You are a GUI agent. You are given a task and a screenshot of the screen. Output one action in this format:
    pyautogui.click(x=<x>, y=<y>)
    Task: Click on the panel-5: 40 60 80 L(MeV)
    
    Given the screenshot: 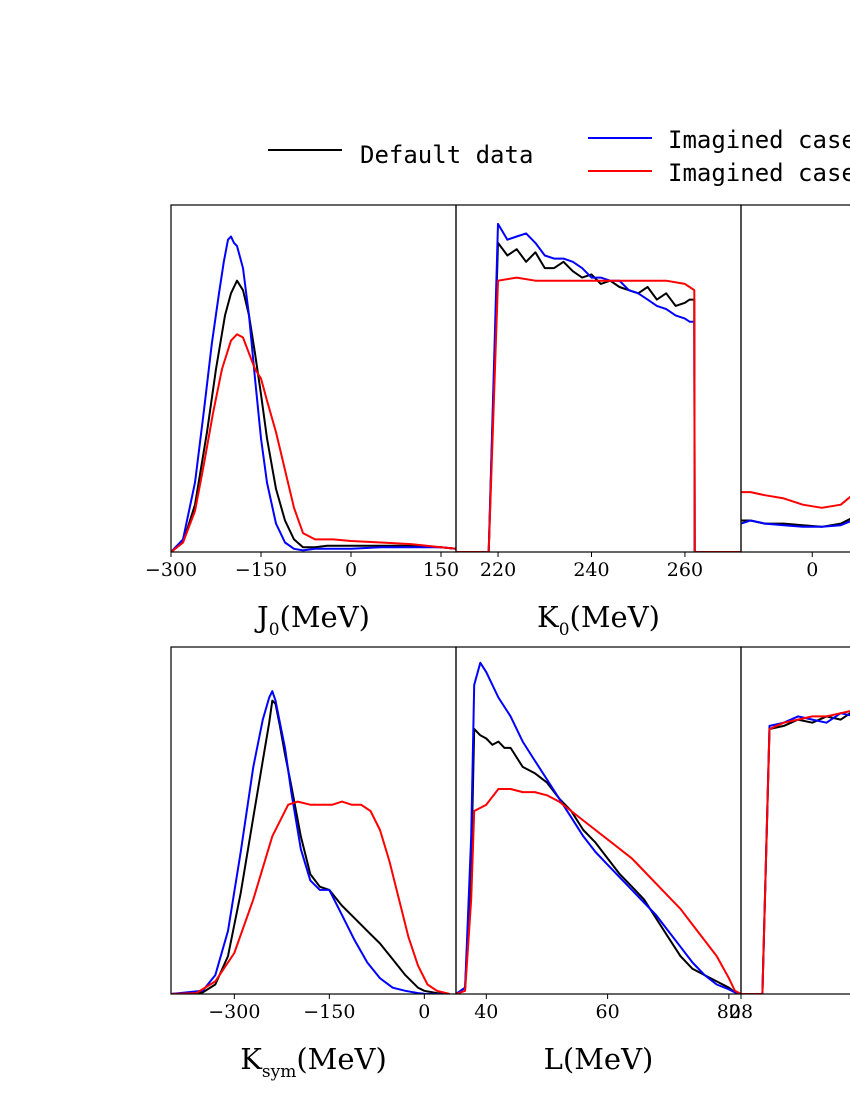 What is the action you would take?
    pyautogui.click(x=598, y=861)
    